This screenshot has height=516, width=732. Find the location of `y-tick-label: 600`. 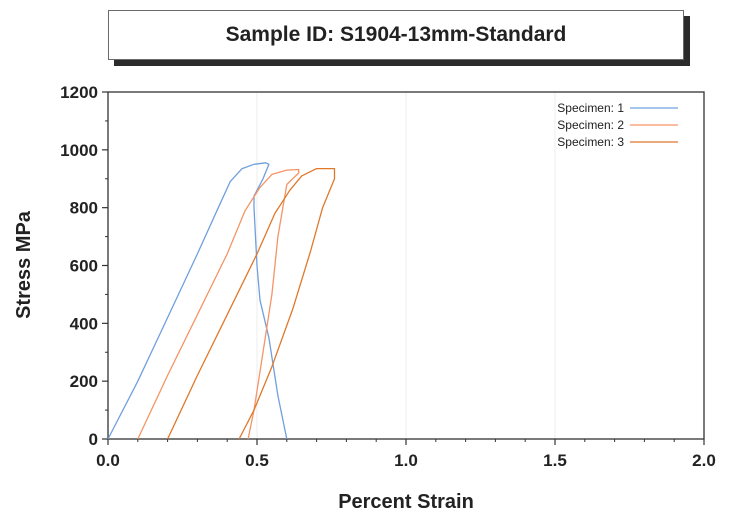

y-tick-label: 600 is located at coordinates (84, 266).